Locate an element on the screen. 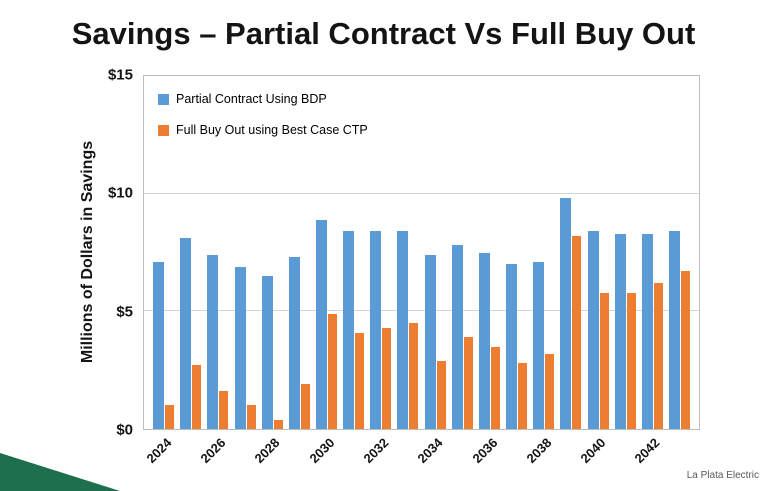 The image size is (767, 491). bar-group-2042: 2042 is located at coordinates (649, 271).